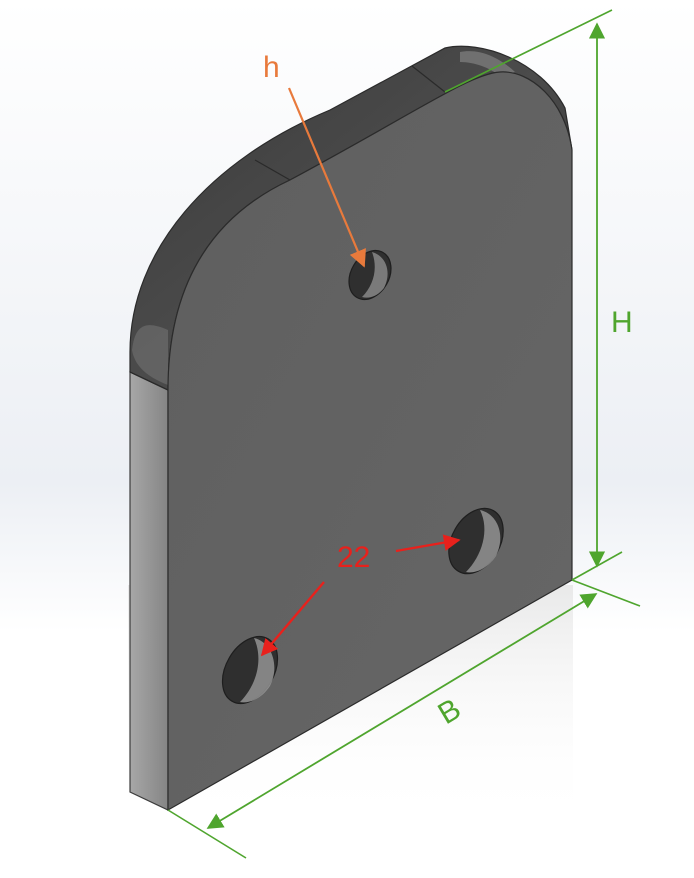  What do you see at coordinates (150, 355) in the screenshot?
I see `edge-highlight-left` at bounding box center [150, 355].